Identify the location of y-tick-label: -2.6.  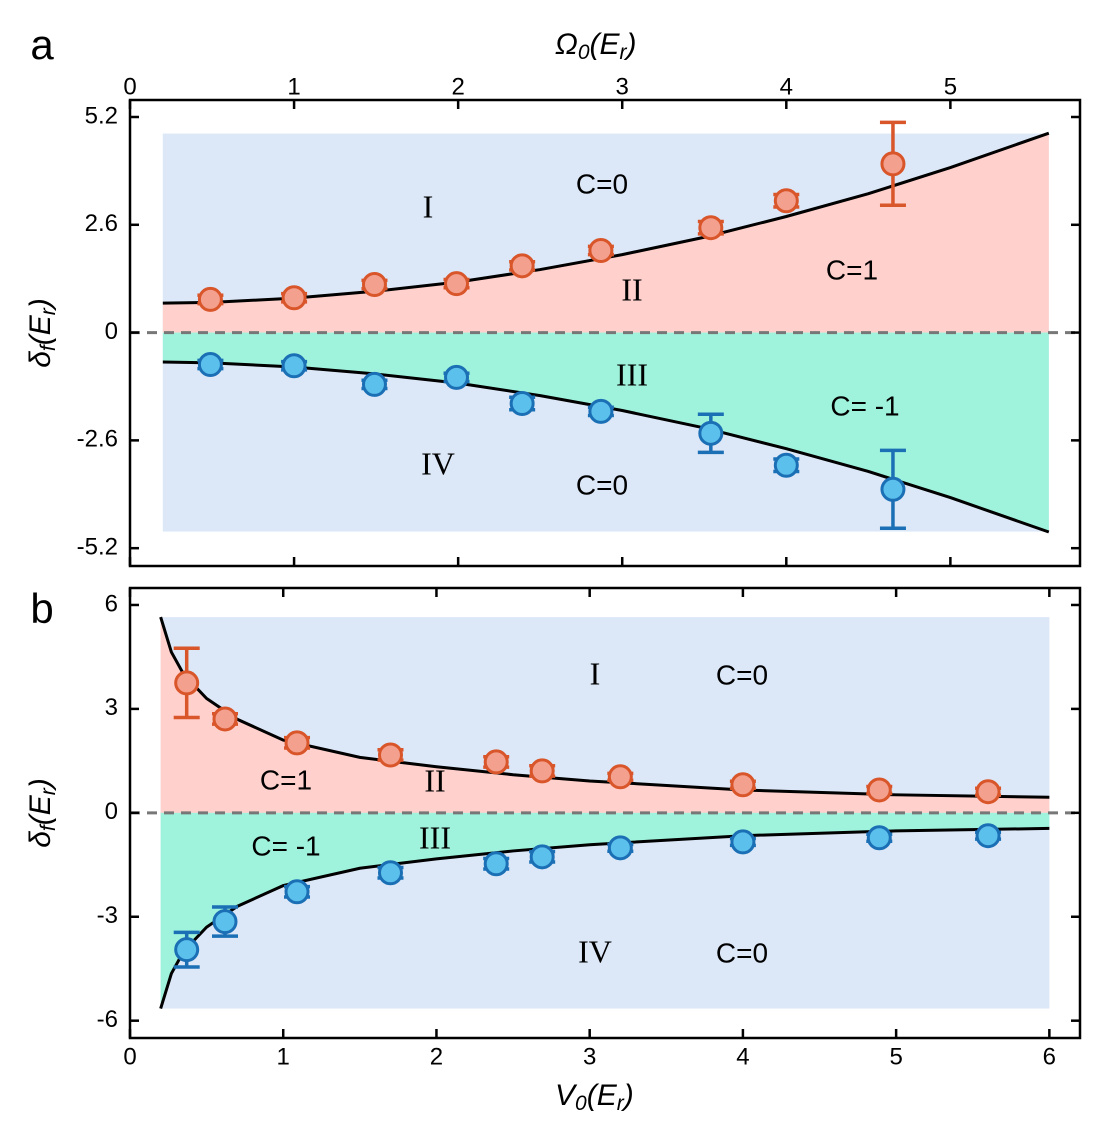
(97, 439).